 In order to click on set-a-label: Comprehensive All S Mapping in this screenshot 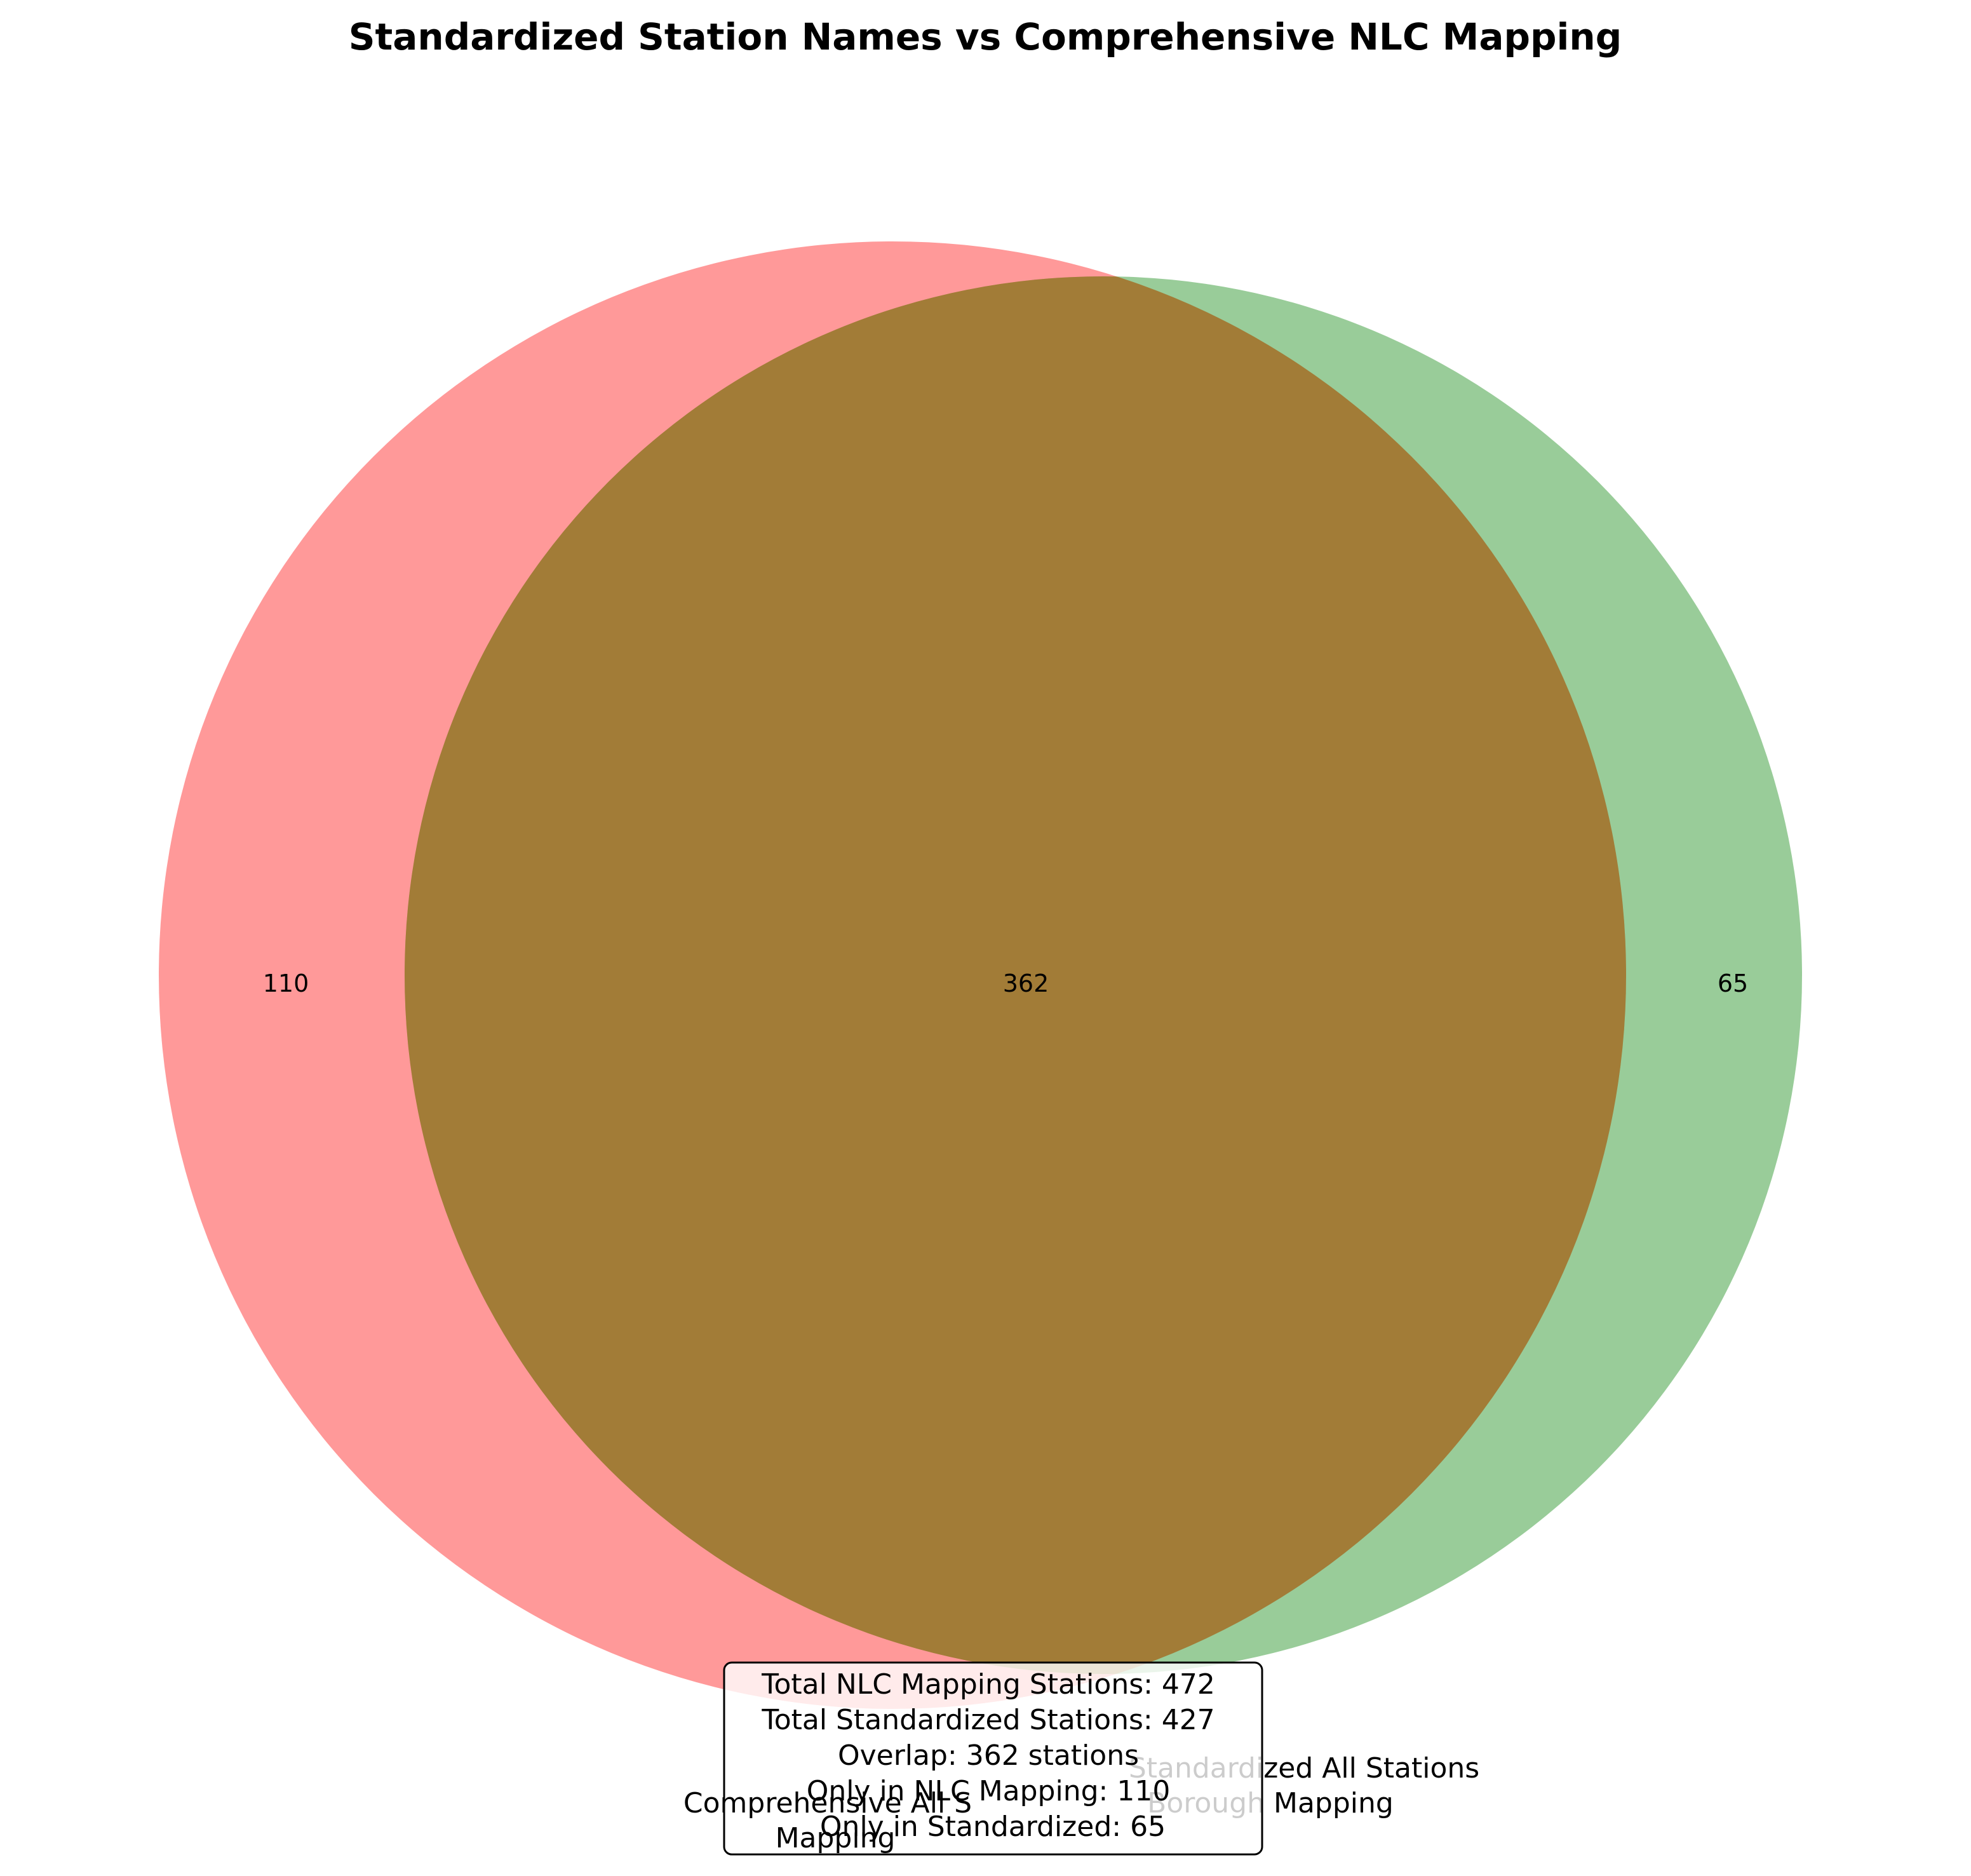, I will do `click(832, 1820)`.